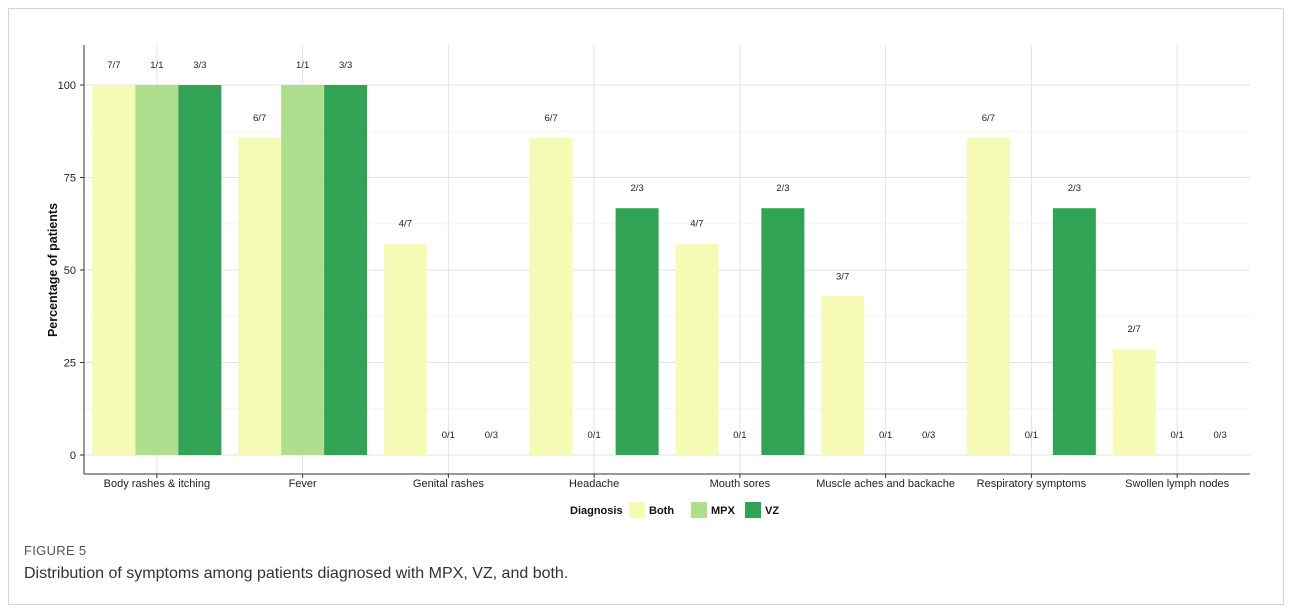 The height and width of the screenshot is (612, 1290). I want to click on x-tick-label: Respiratory symptoms, so click(1032, 484).